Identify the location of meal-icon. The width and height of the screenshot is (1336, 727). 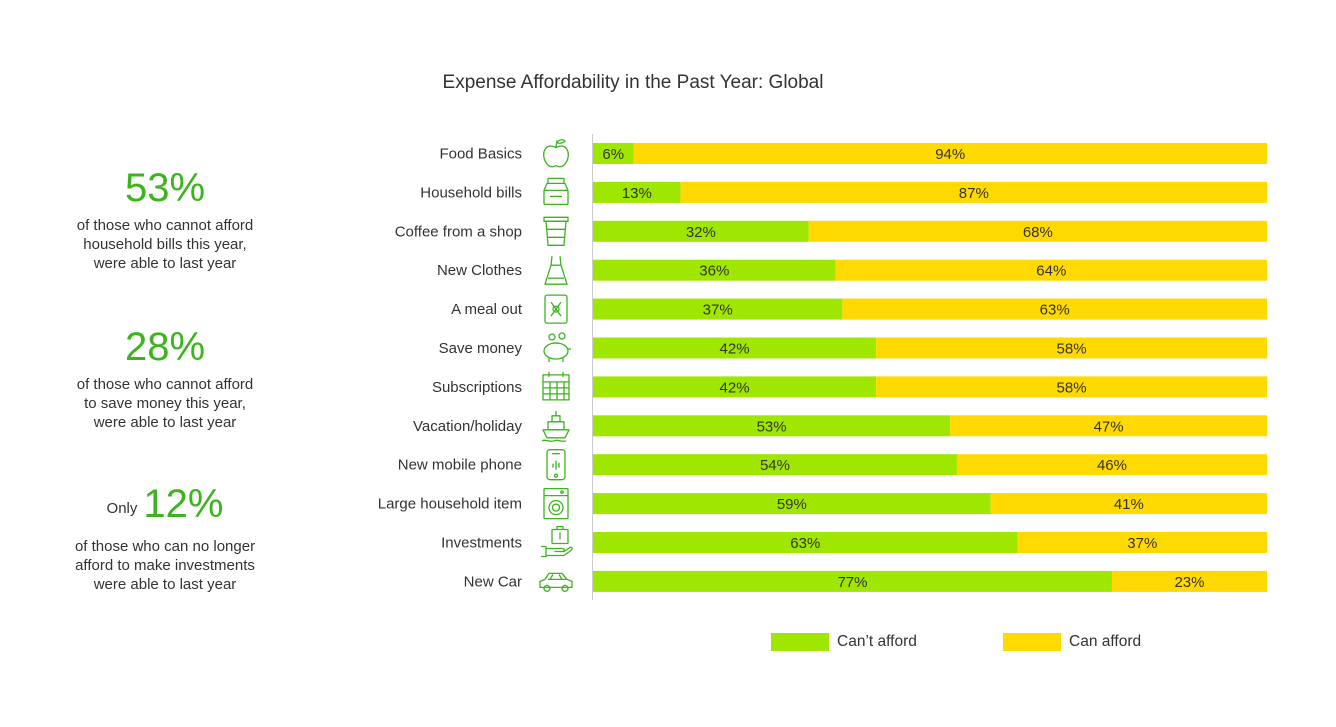
(556, 309).